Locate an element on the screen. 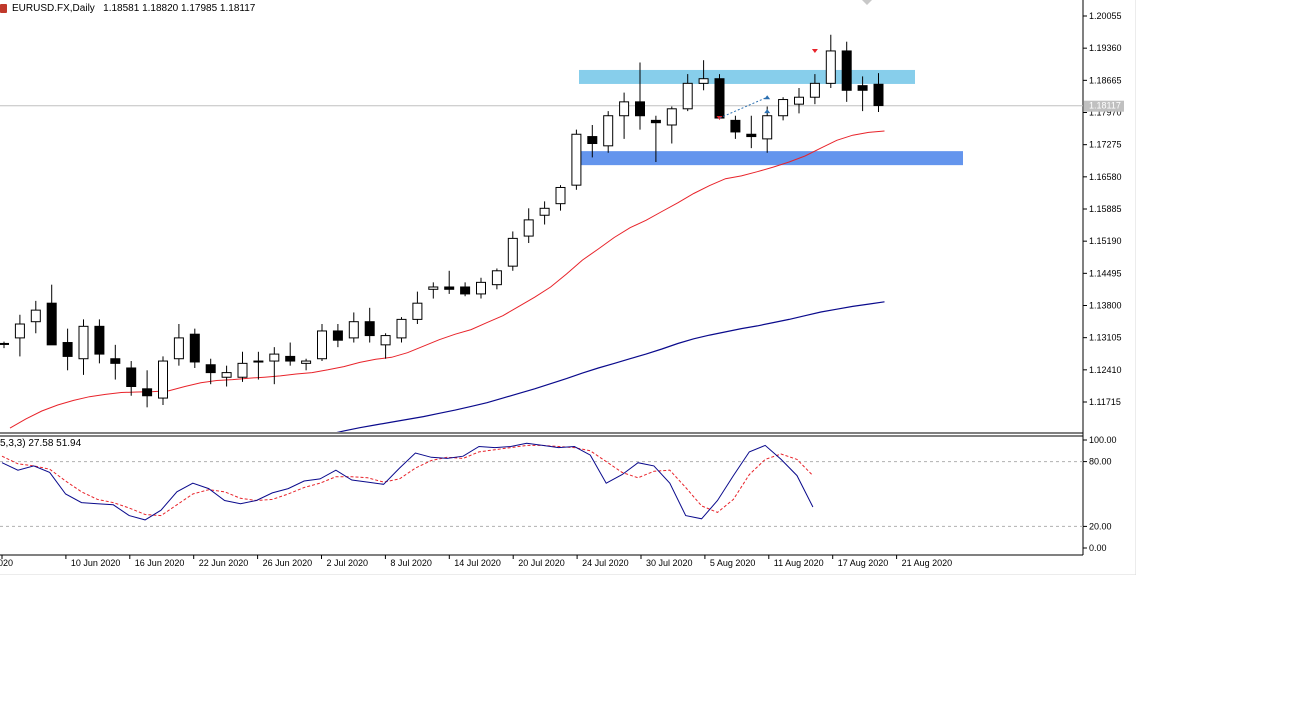 This screenshot has height=718, width=1312. stoch-axis-label: 20.00 is located at coordinates (1100, 526).